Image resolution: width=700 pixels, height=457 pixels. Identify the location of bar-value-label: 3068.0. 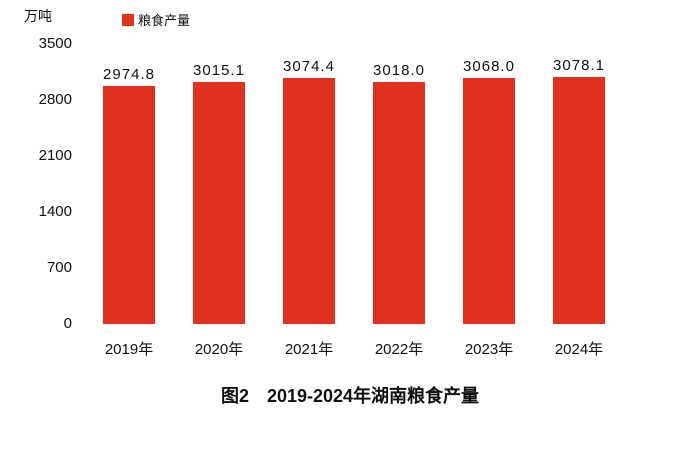
(489, 67).